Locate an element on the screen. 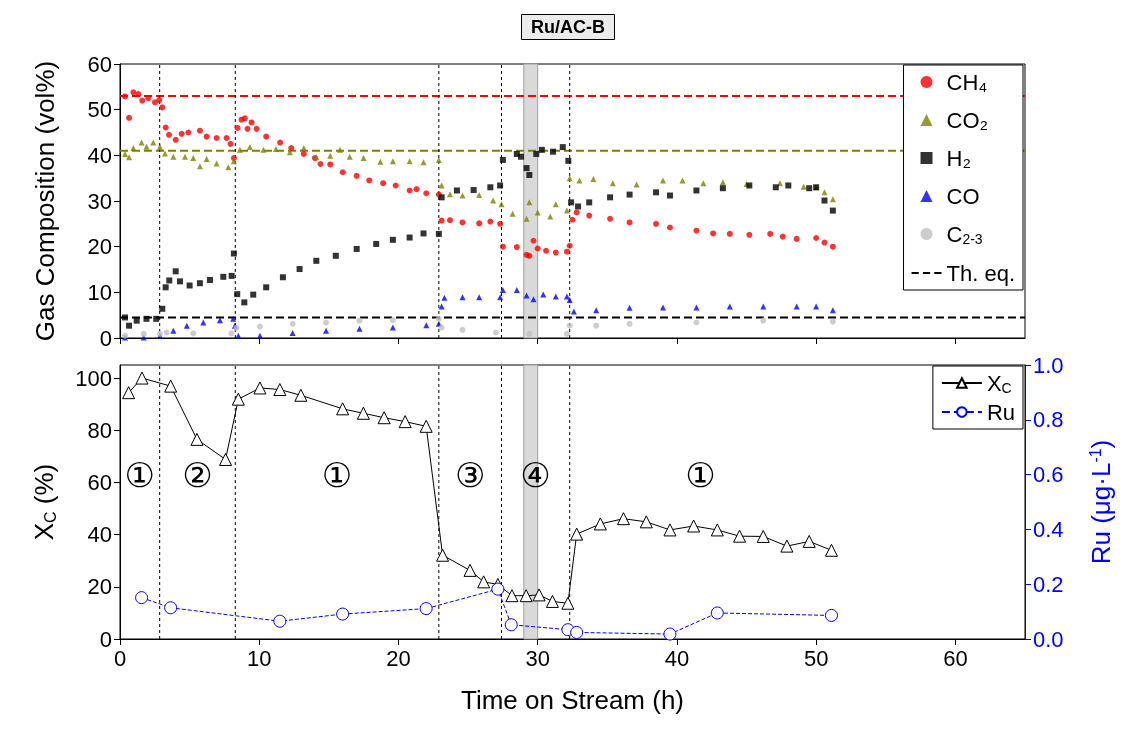 The width and height of the screenshot is (1136, 751). legend-label: CO is located at coordinates (963, 196).